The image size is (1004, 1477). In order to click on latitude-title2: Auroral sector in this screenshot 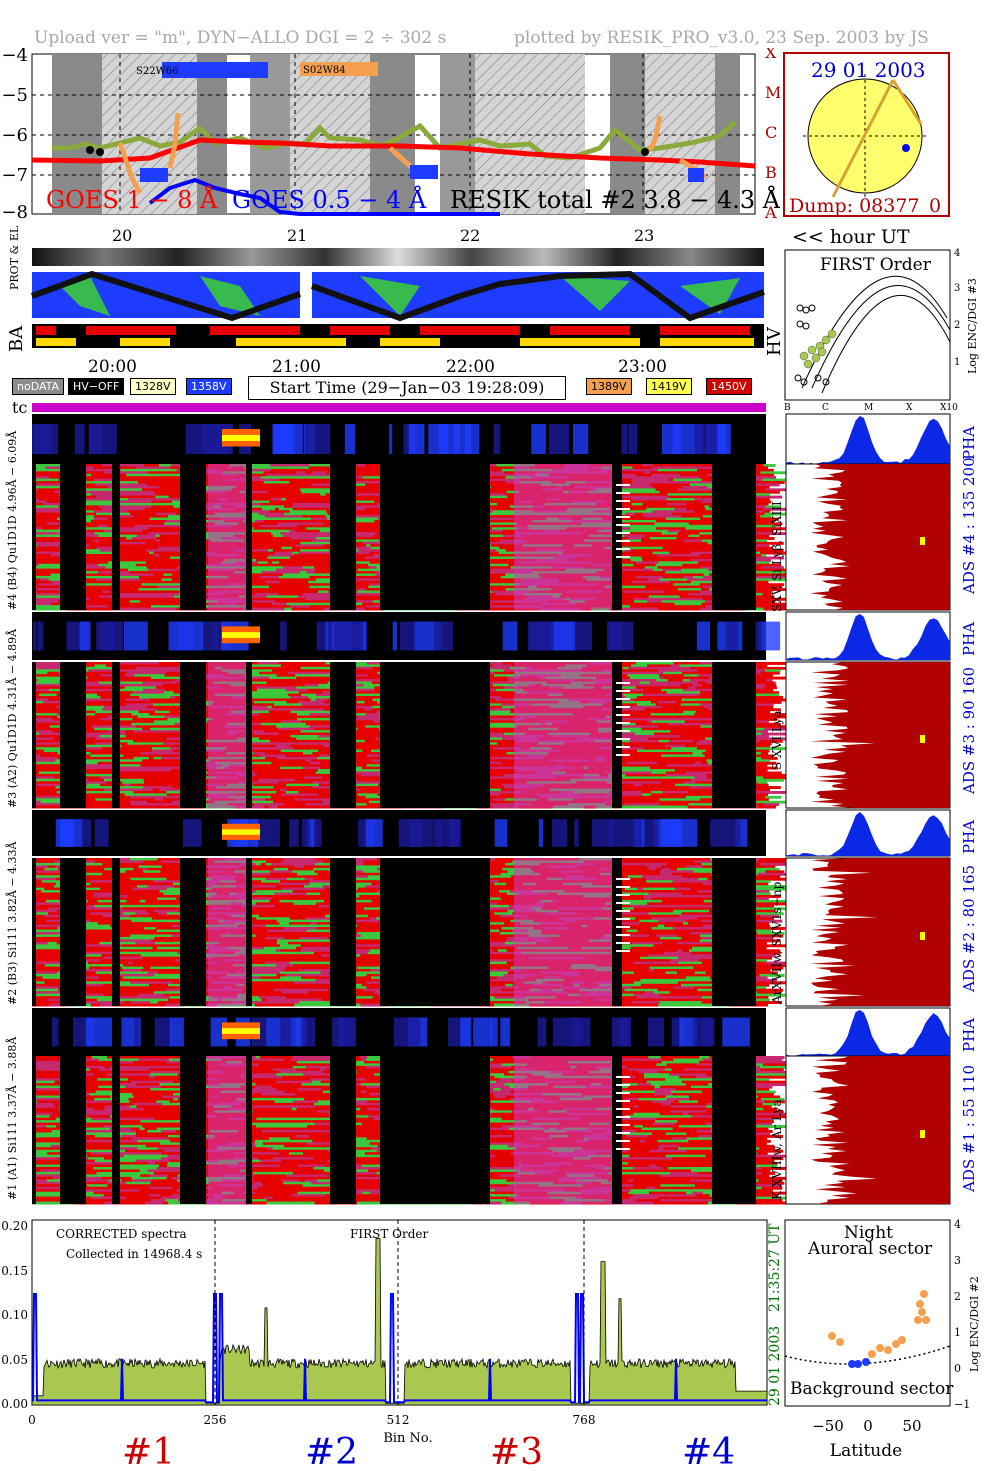, I will do `click(870, 1249)`.